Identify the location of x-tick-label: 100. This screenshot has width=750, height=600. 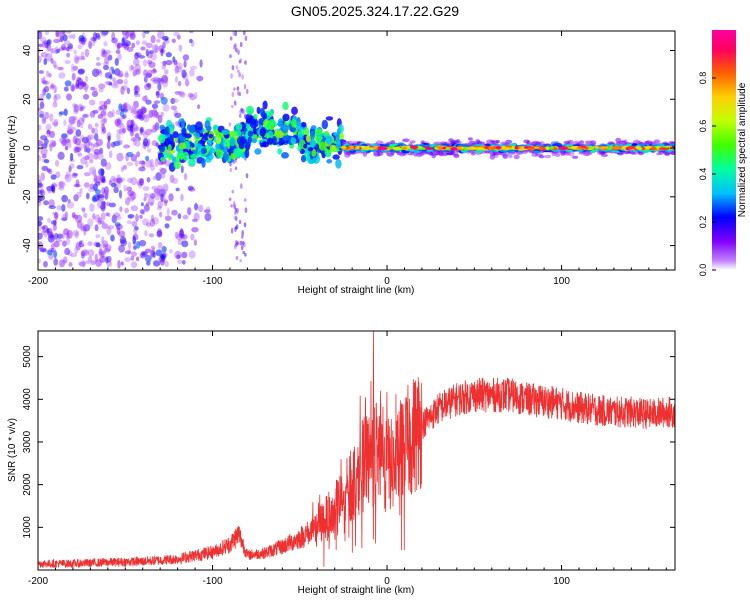
(561, 581).